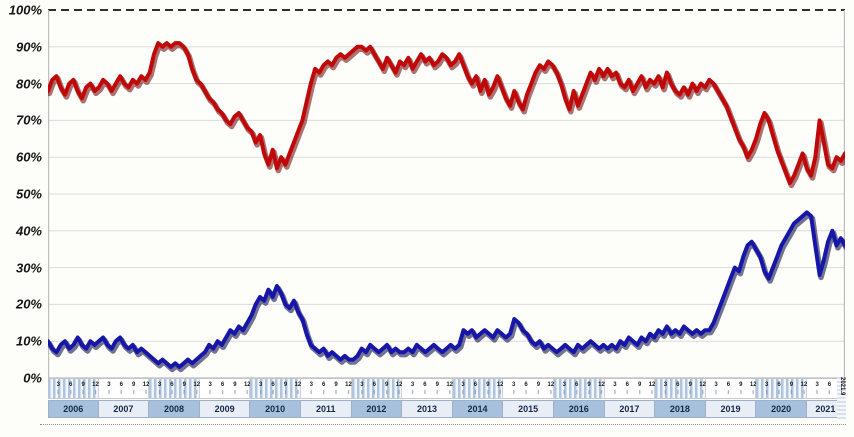 The height and width of the screenshot is (437, 854). I want to click on y-axis-tick-label: 50%, so click(28, 194).